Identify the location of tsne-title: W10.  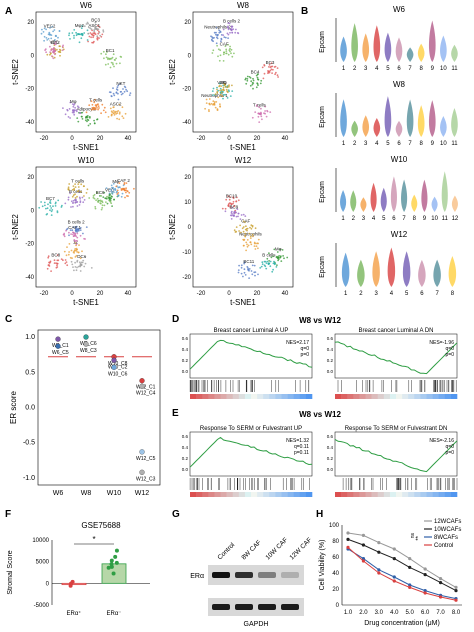
(86, 160).